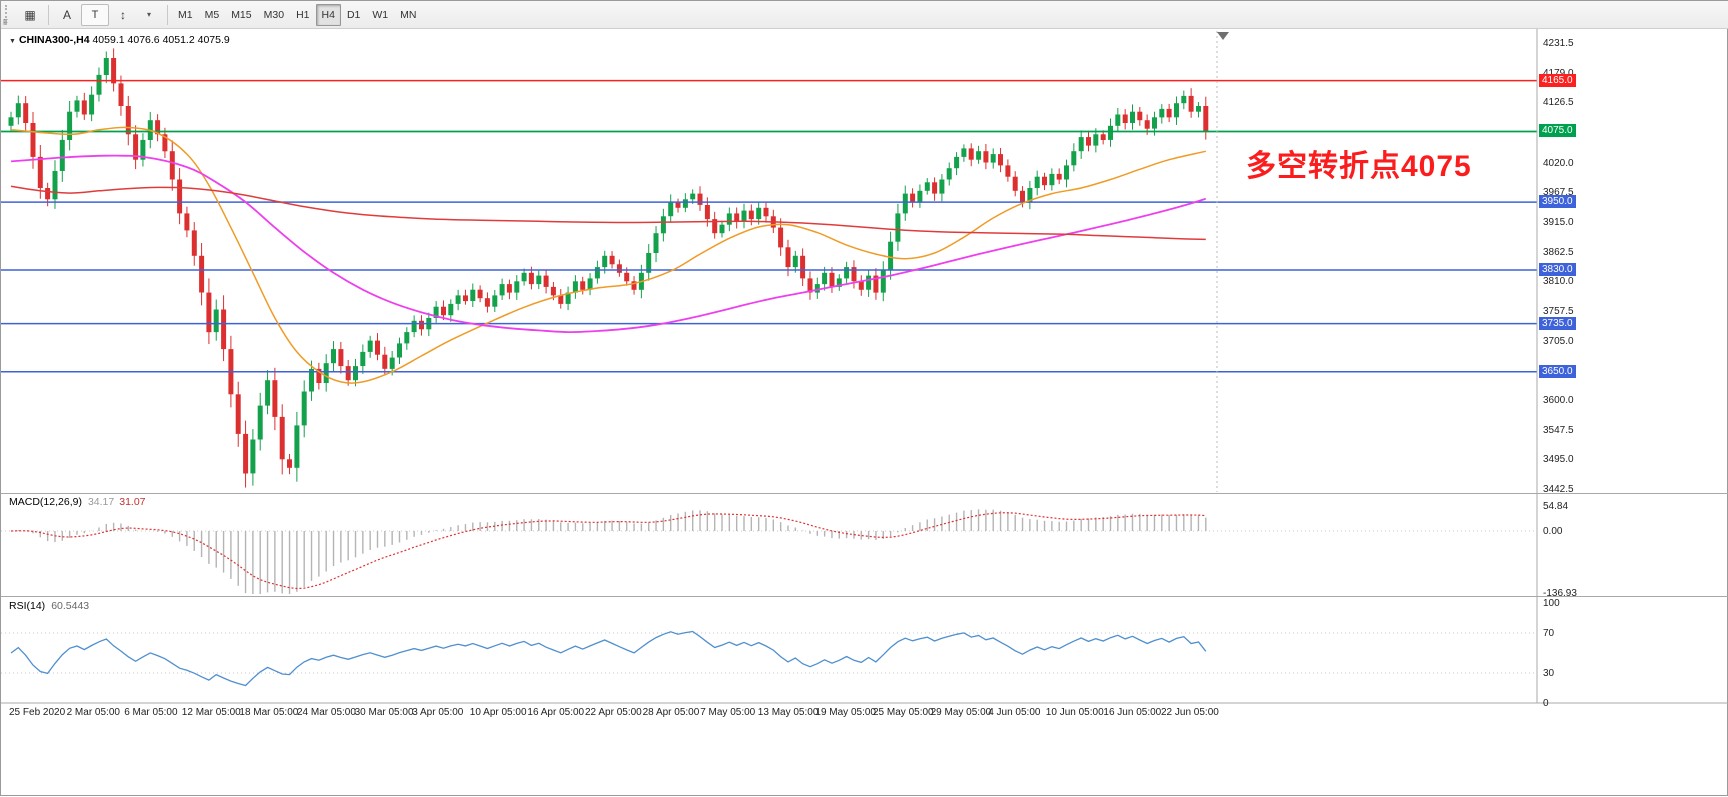 The image size is (1728, 797). Describe the element at coordinates (864, 15) in the screenshot. I see `toolbar: F ▦ A T ↕ ▾ M1 M5 M15 M30 H1 H4 D1 W1 MN` at that location.